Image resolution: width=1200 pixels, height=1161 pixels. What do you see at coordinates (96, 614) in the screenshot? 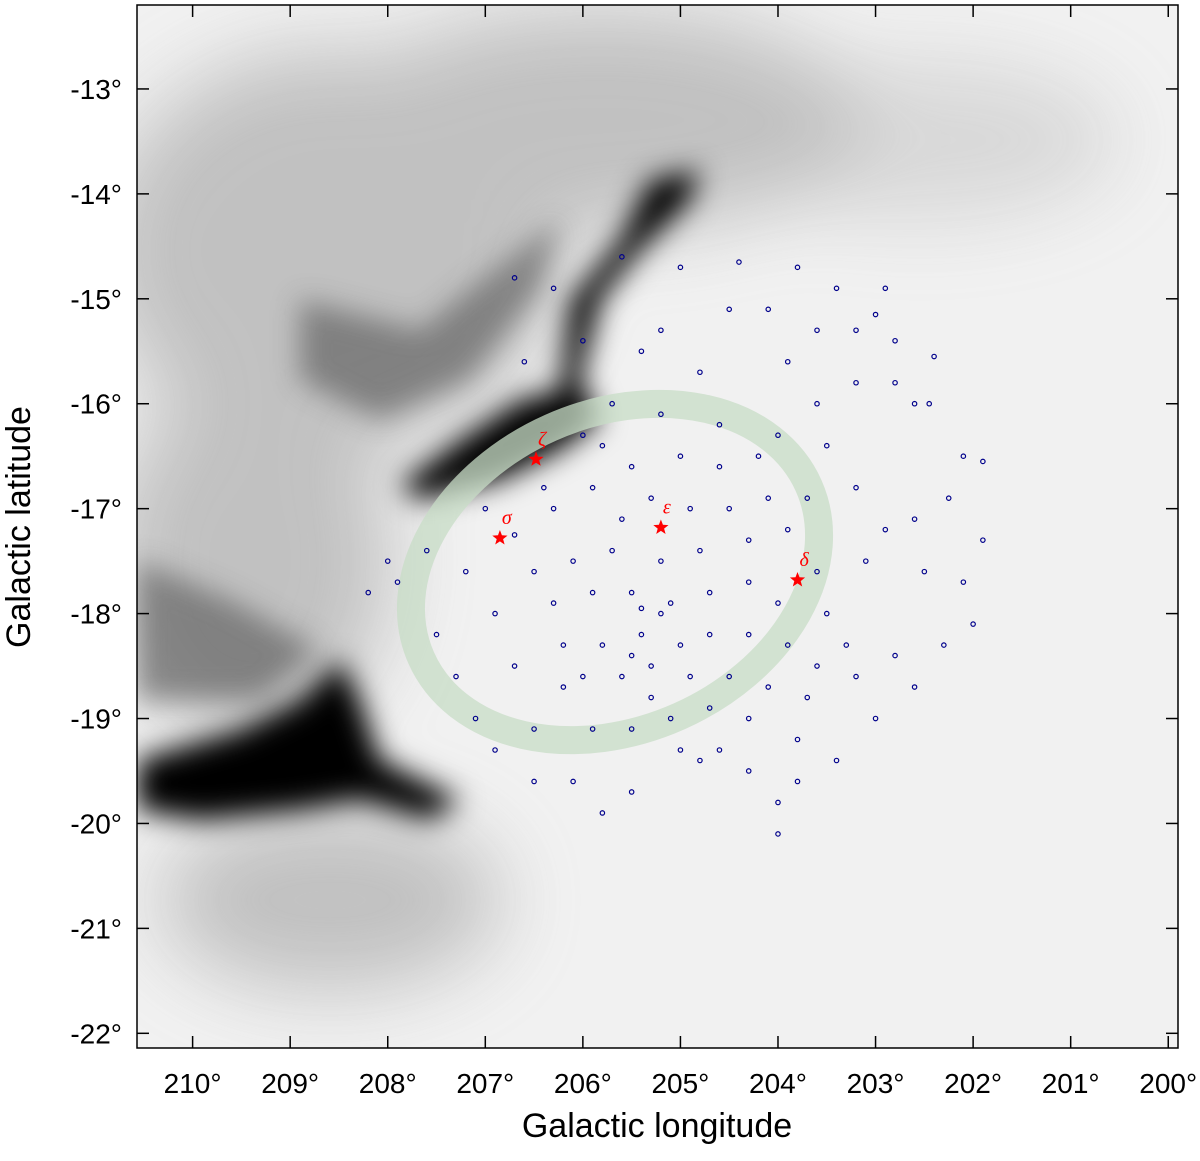
I see `y-tick-label: -18°` at bounding box center [96, 614].